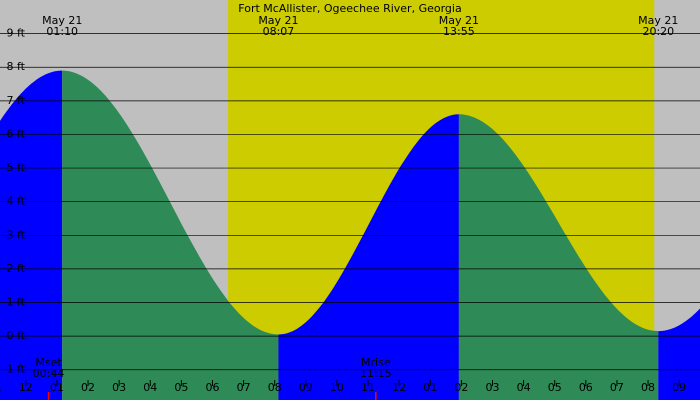 This screenshot has height=400, width=700. I want to click on moon-event-time: 00:44, so click(49, 373).